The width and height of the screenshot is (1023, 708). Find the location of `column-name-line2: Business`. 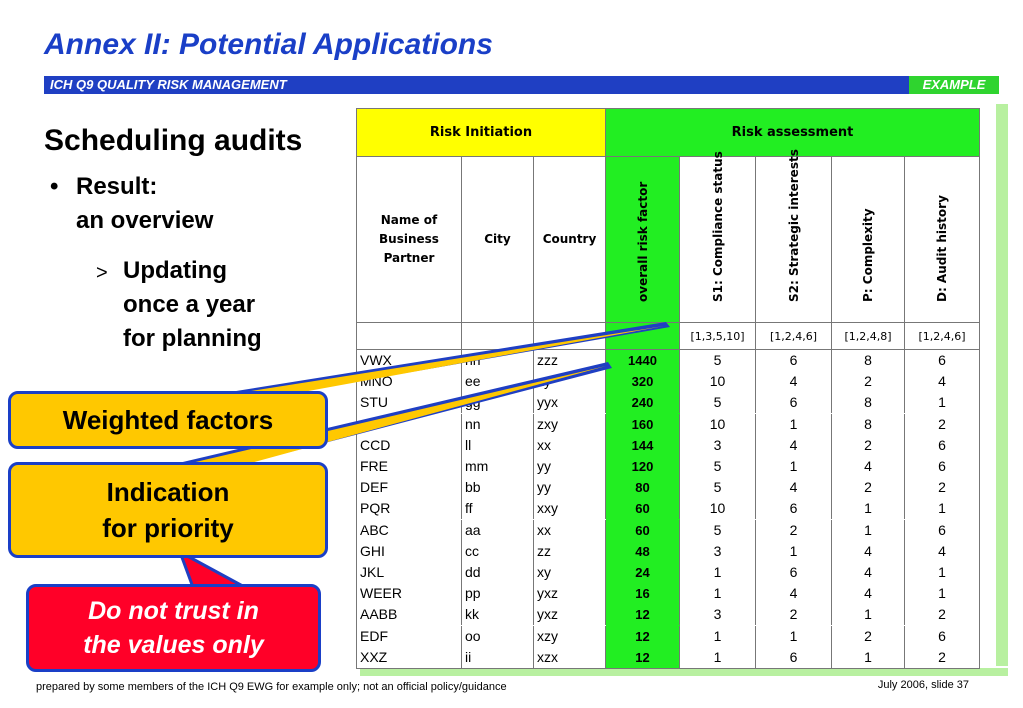

column-name-line2: Business is located at coordinates (409, 239).